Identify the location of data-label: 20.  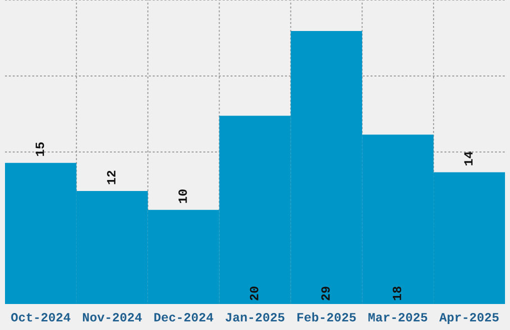
(254, 293).